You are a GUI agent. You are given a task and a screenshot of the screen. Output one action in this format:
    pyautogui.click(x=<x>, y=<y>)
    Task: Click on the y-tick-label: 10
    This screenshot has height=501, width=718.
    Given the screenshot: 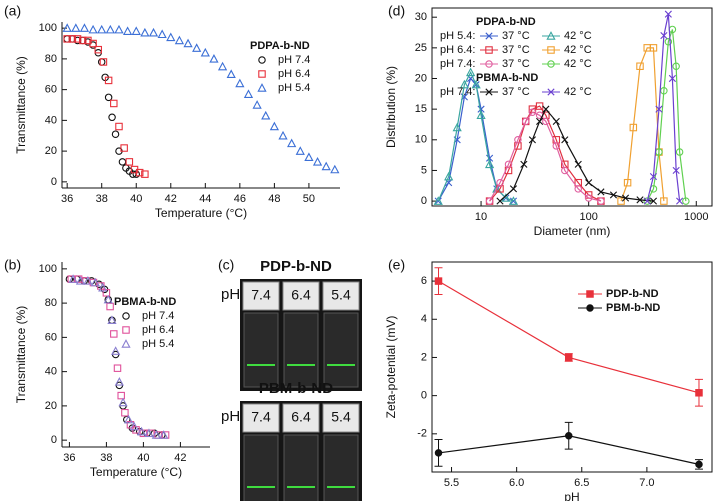 What is the action you would take?
    pyautogui.click(x=421, y=140)
    